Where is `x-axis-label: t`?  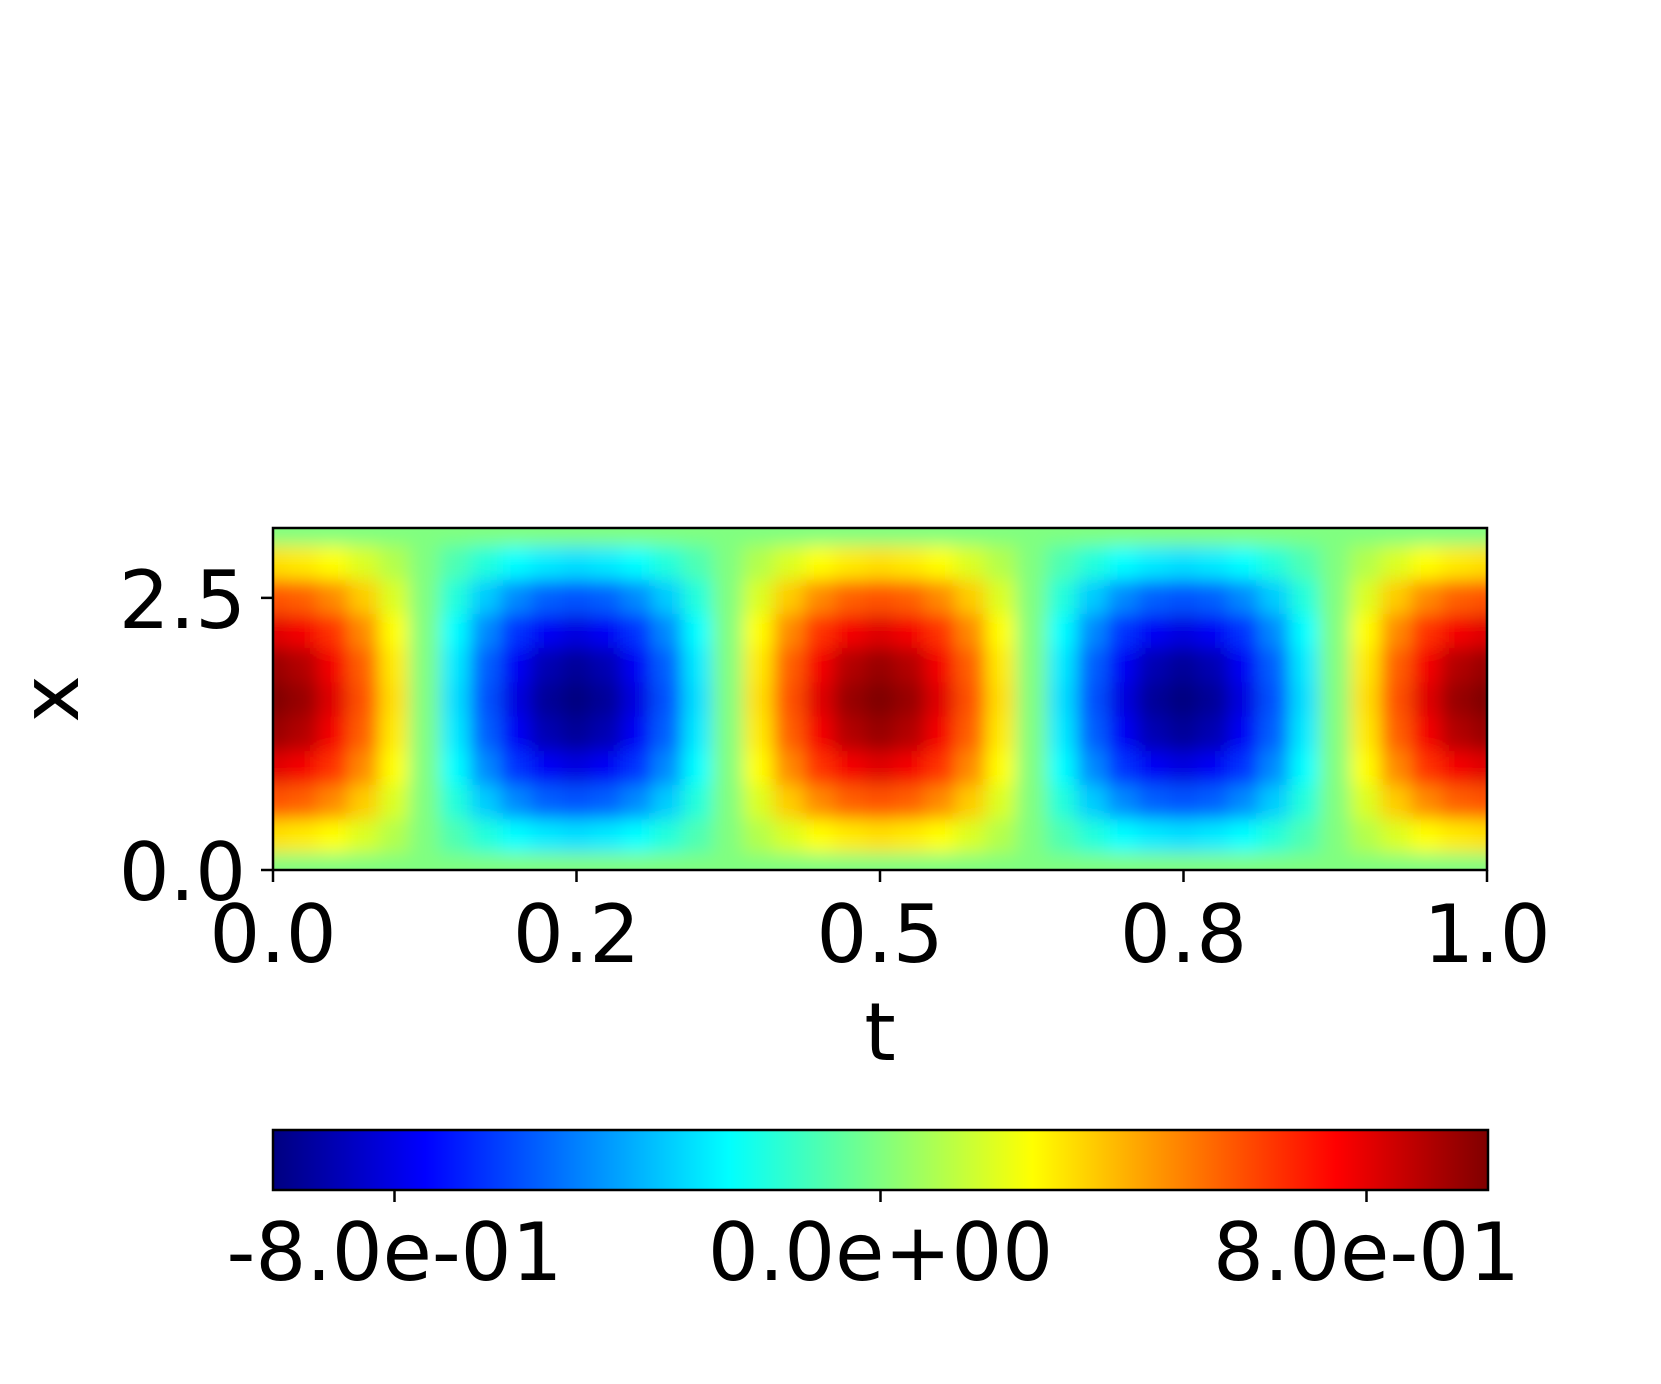
x-axis-label: t is located at coordinates (879, 1032).